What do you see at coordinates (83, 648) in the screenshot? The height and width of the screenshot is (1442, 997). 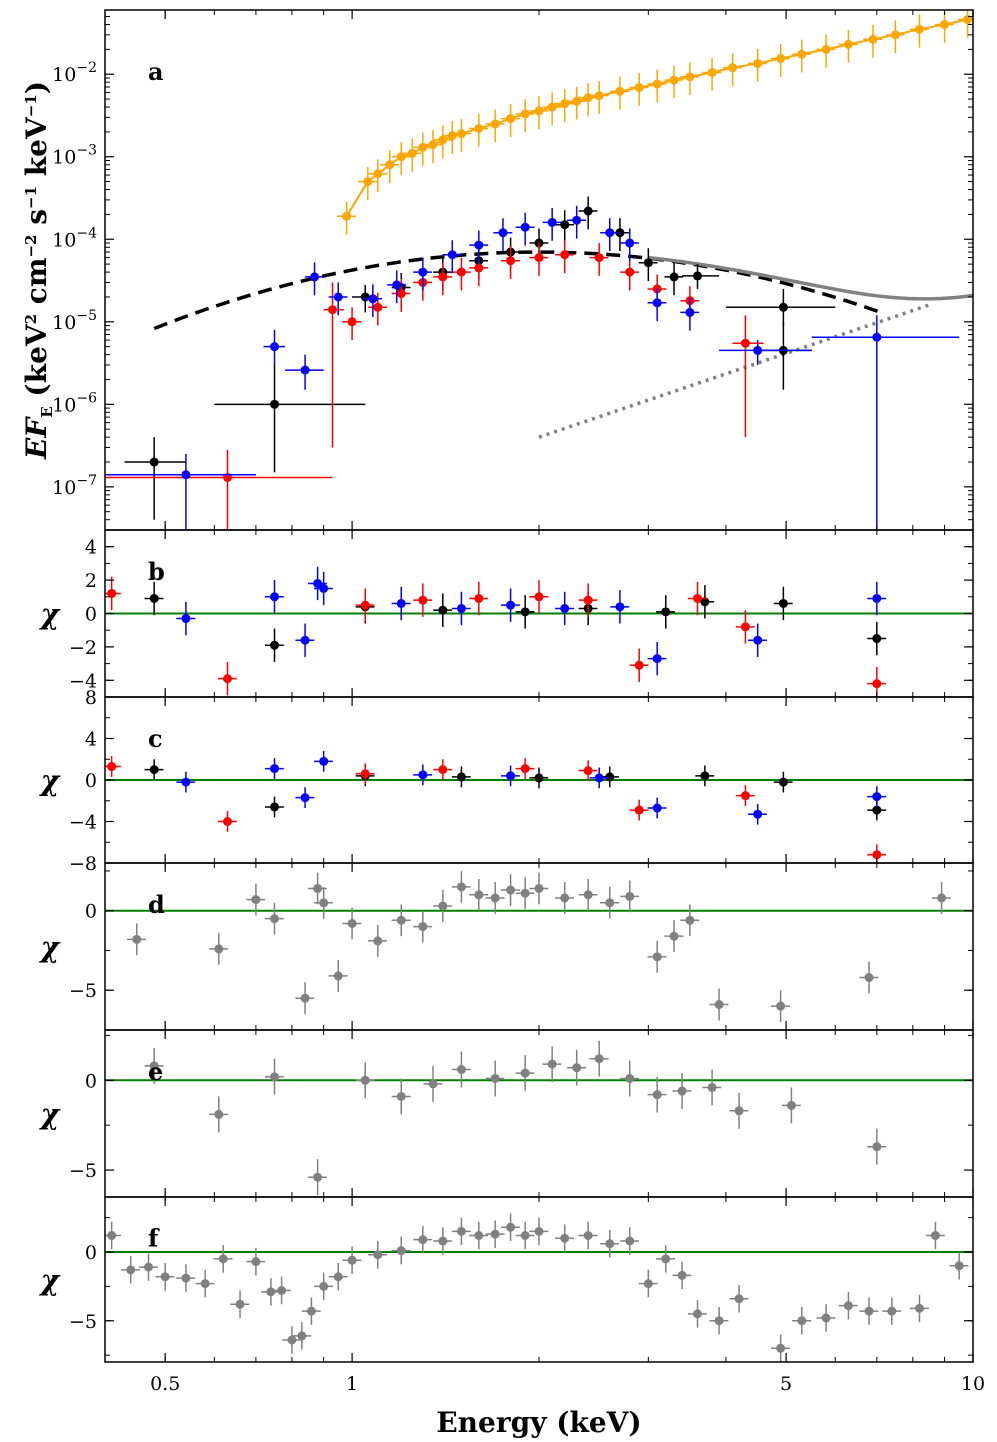 I see `y-tick-label: −2` at bounding box center [83, 648].